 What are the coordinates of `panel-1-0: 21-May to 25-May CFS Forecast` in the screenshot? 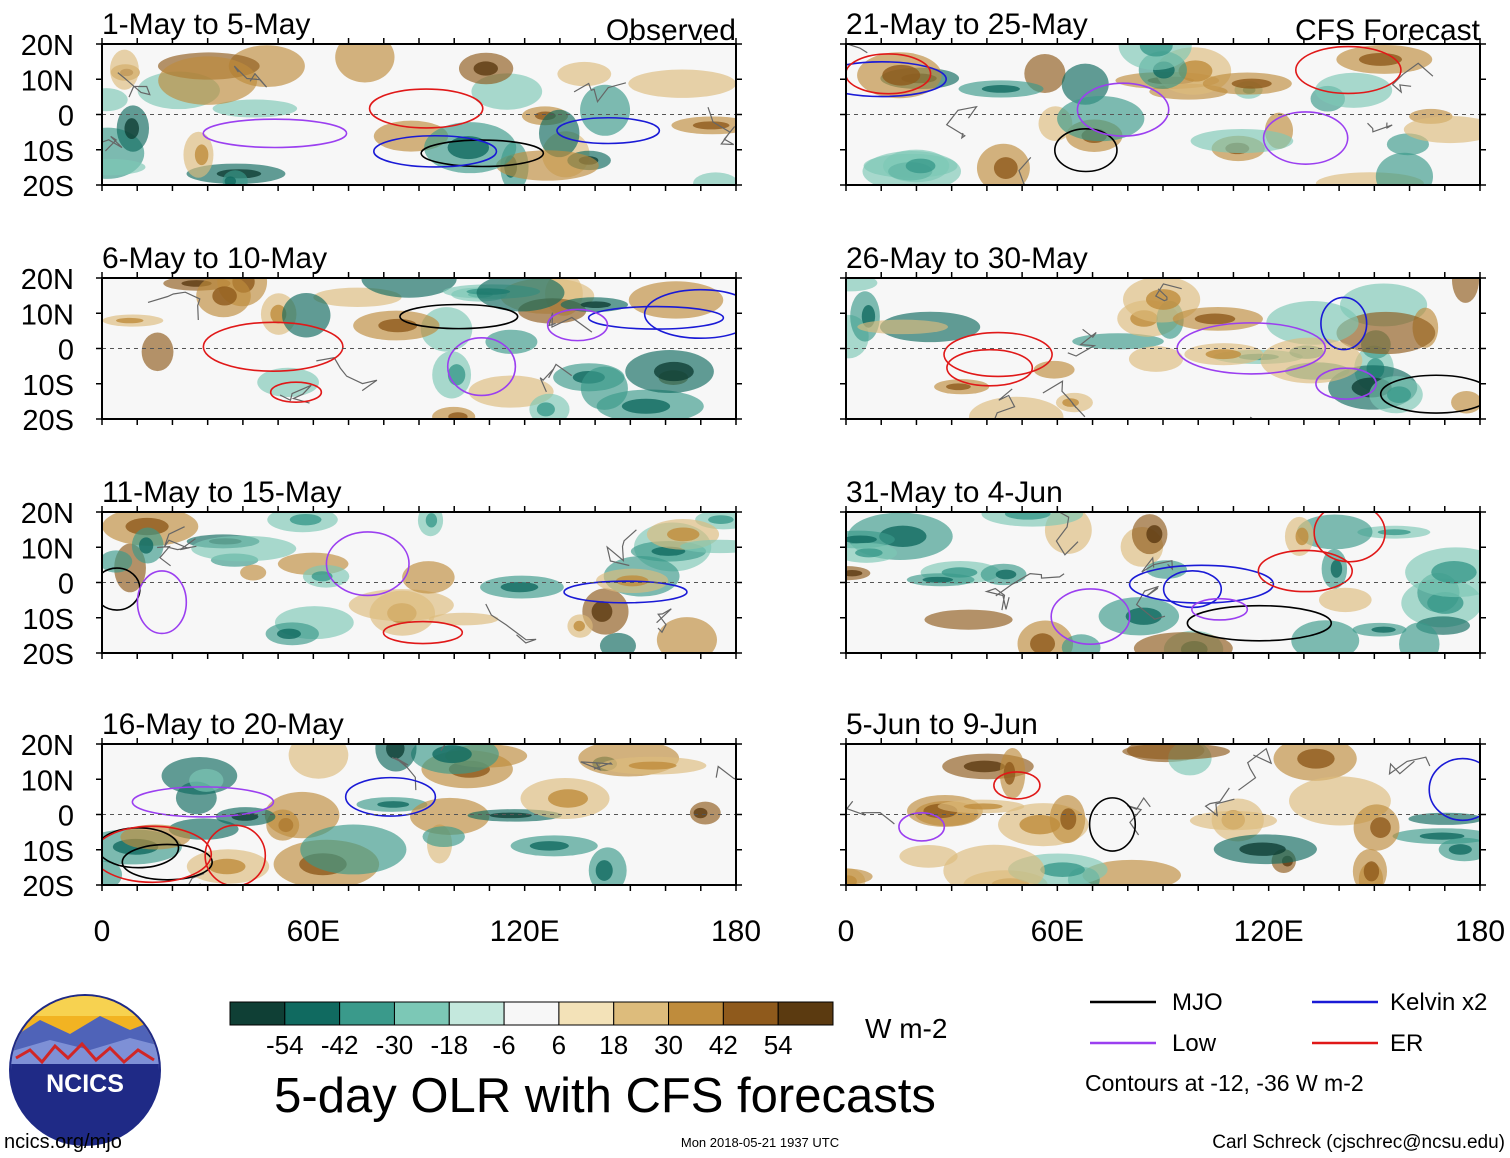 It's located at (1163, 99).